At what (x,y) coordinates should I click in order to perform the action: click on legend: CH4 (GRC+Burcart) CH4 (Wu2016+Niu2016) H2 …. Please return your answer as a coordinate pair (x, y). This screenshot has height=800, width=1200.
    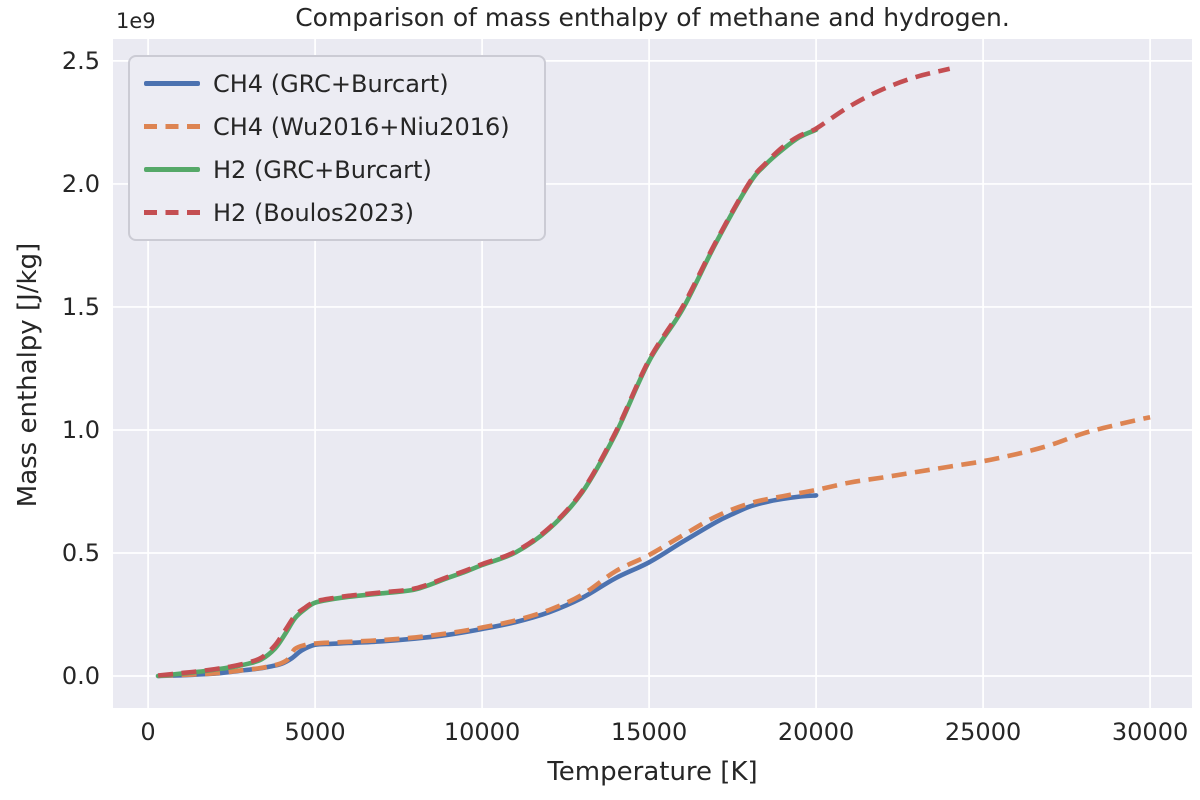
    Looking at the image, I should click on (337, 148).